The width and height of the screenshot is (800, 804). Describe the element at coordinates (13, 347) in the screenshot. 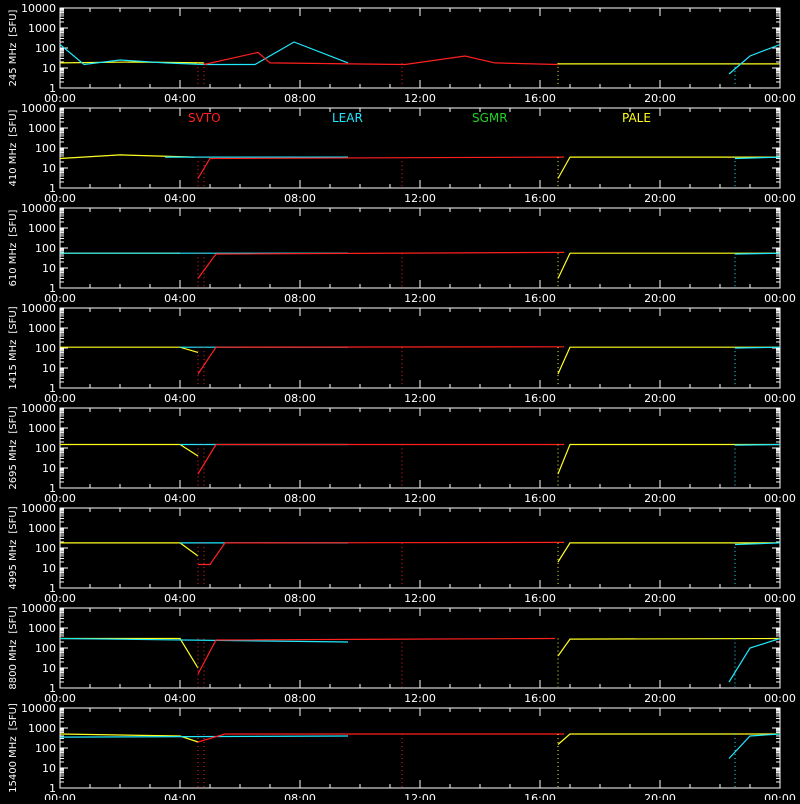

I see `y-axis-label: 1415 MHz [SFU]` at that location.